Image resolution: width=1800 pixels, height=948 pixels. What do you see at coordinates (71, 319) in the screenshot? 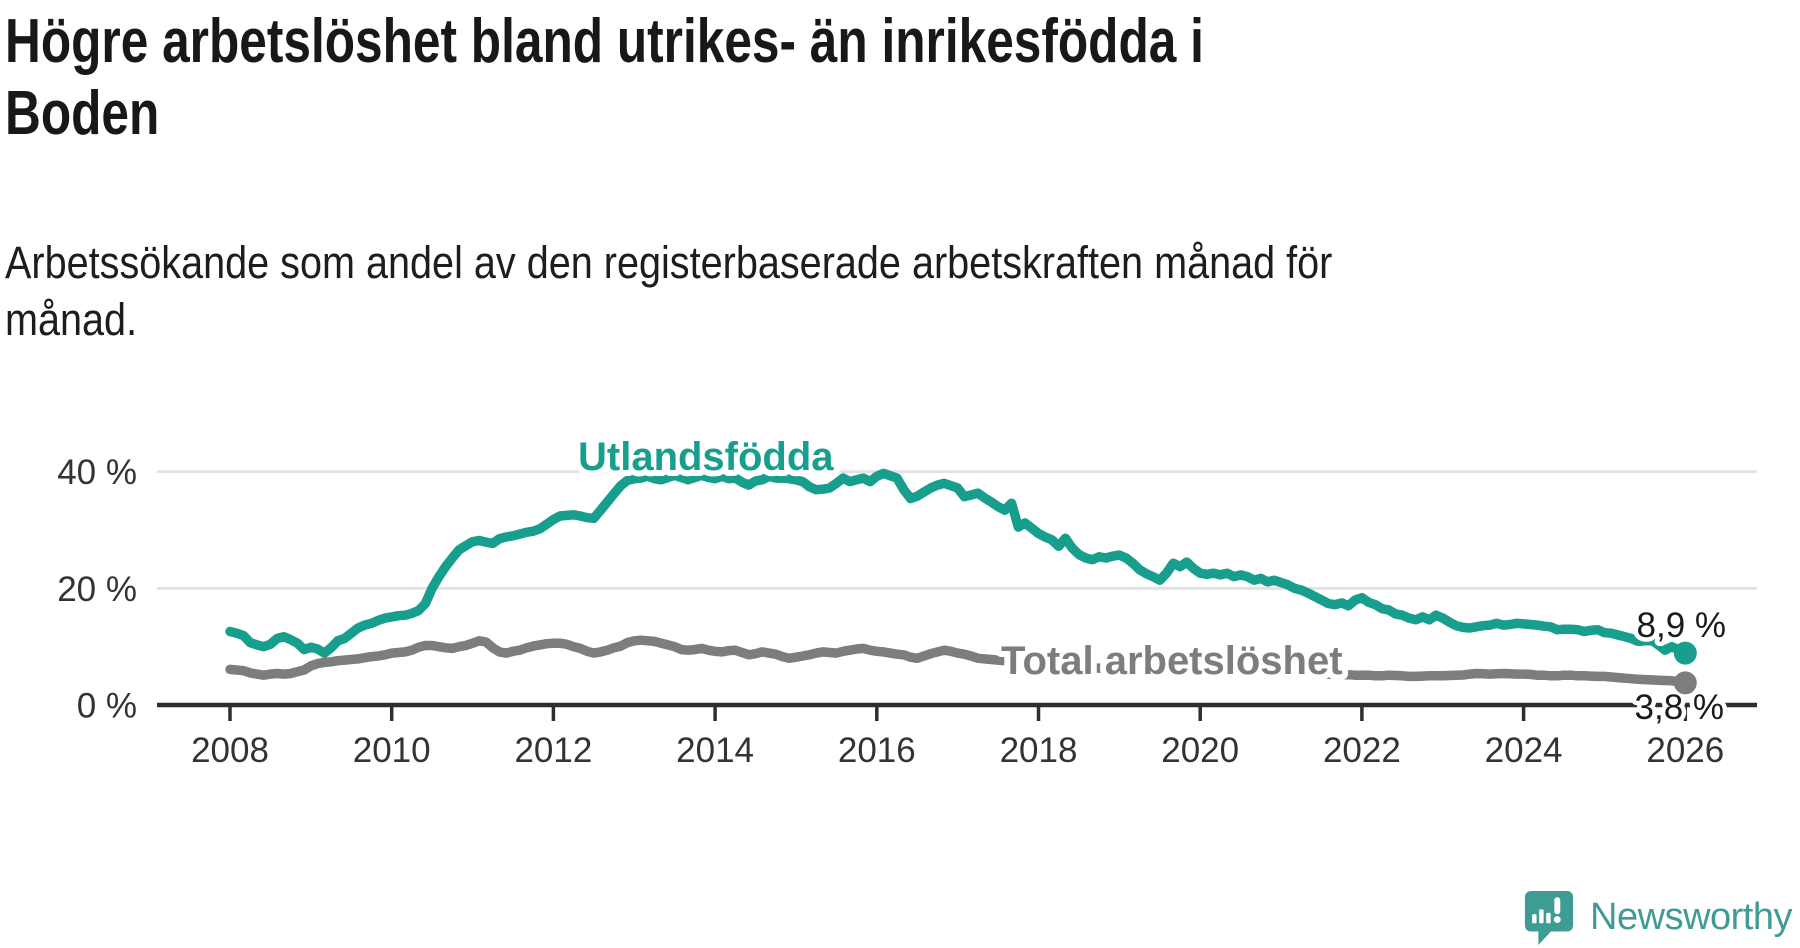
I see `subtitle-line-2: månad.` at bounding box center [71, 319].